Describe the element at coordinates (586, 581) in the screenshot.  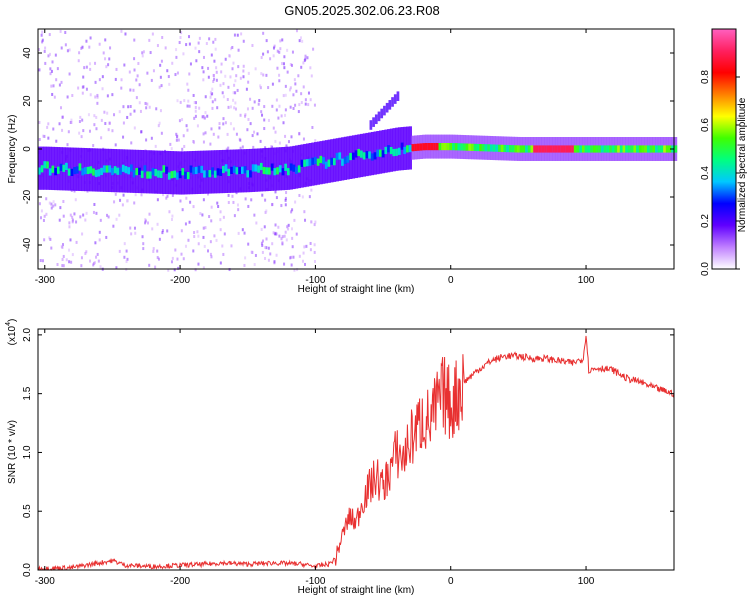
I see `snr-x-tick-label: 100` at that location.